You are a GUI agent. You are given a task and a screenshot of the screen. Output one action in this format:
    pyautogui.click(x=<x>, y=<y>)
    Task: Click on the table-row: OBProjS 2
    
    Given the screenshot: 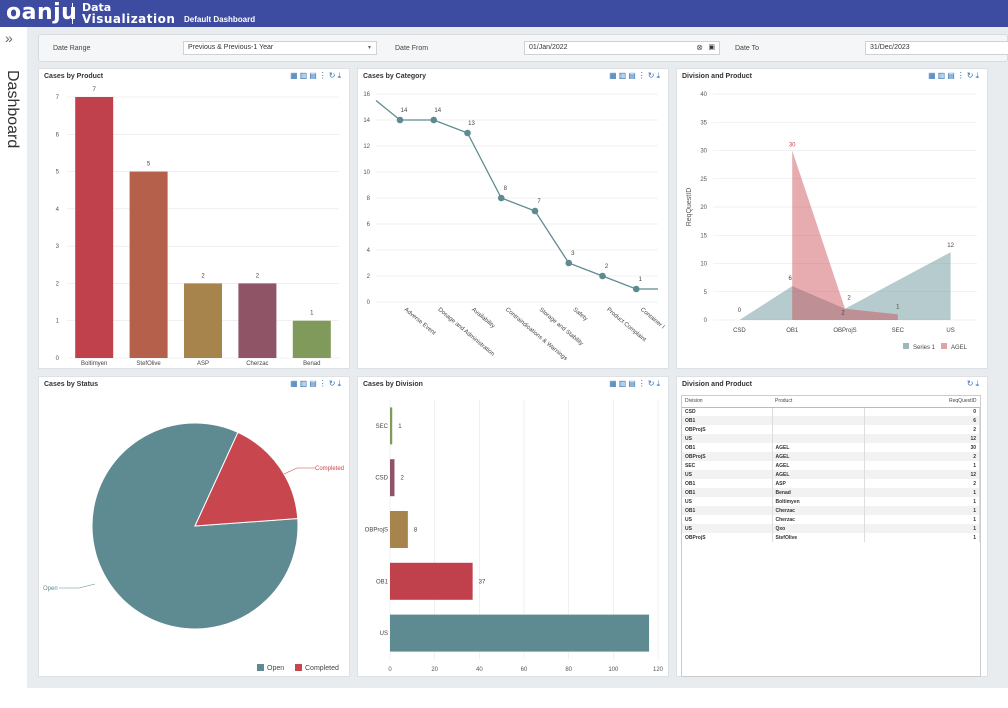 What is the action you would take?
    pyautogui.click(x=831, y=429)
    